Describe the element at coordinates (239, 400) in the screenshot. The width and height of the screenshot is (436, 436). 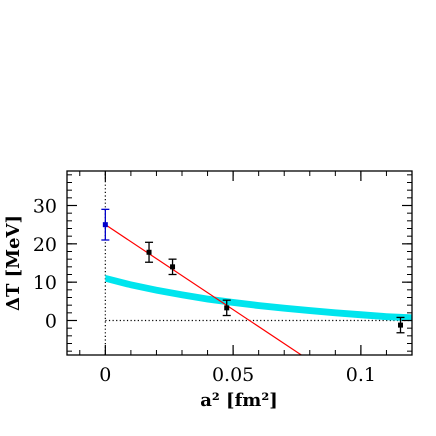
I see `x-axis-label: a² [fm²]` at that location.